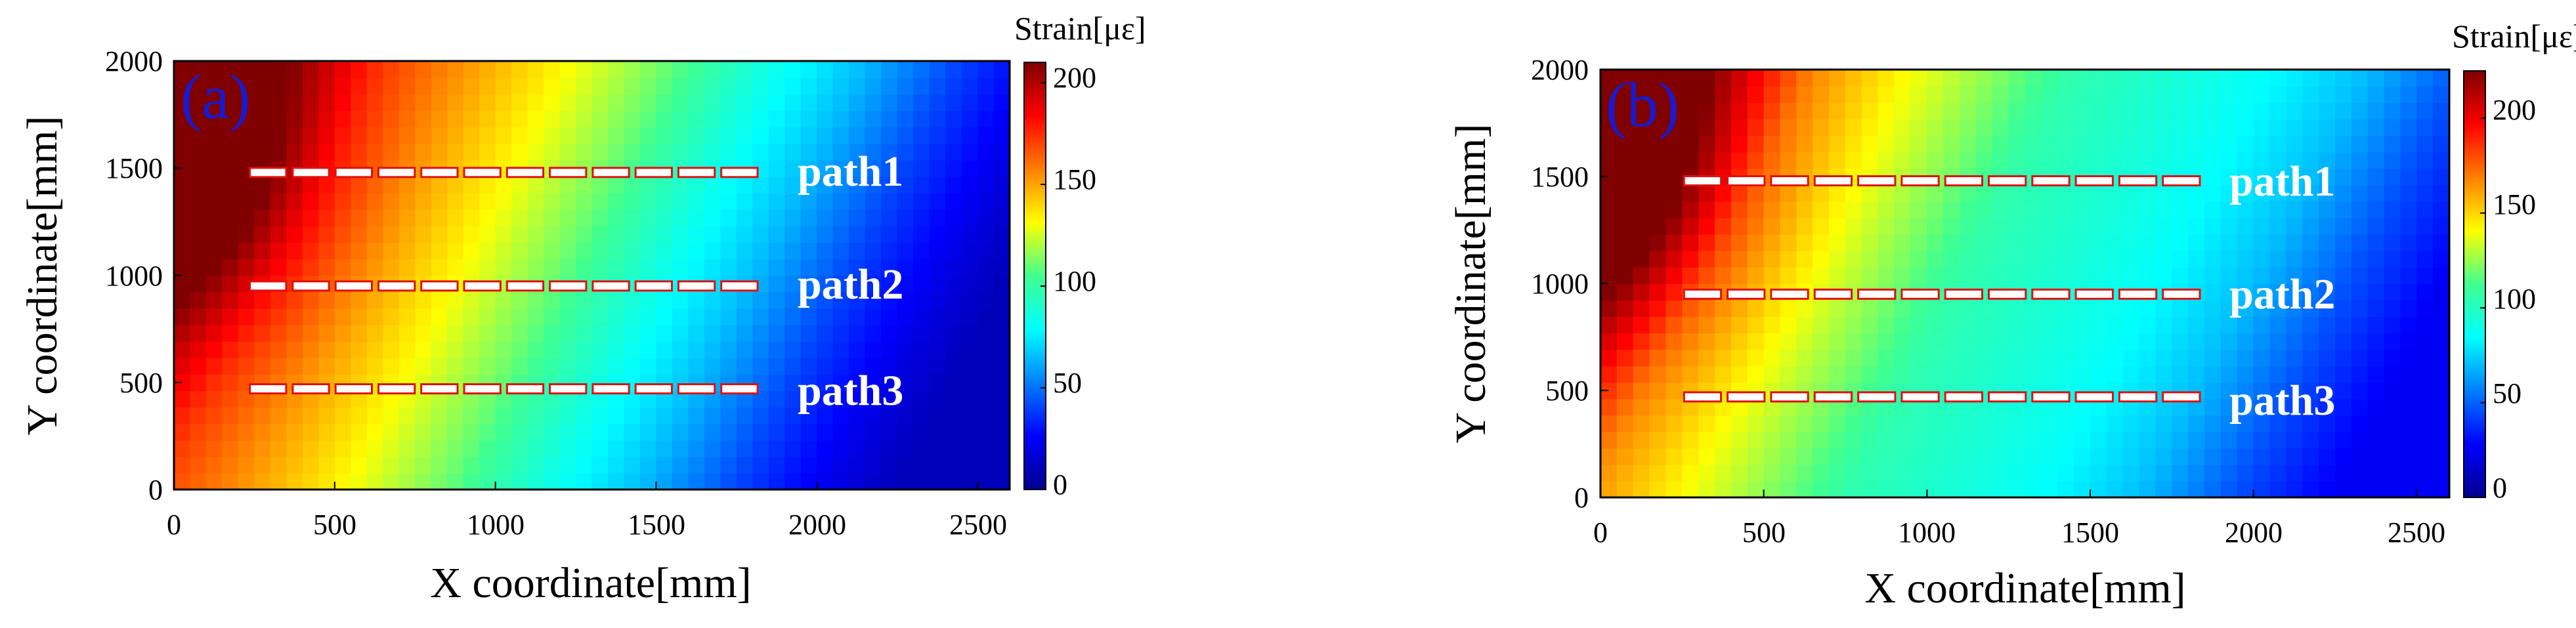 Image resolution: width=2576 pixels, height=628 pixels. I want to click on path2-b: path2, so click(2009, 294).